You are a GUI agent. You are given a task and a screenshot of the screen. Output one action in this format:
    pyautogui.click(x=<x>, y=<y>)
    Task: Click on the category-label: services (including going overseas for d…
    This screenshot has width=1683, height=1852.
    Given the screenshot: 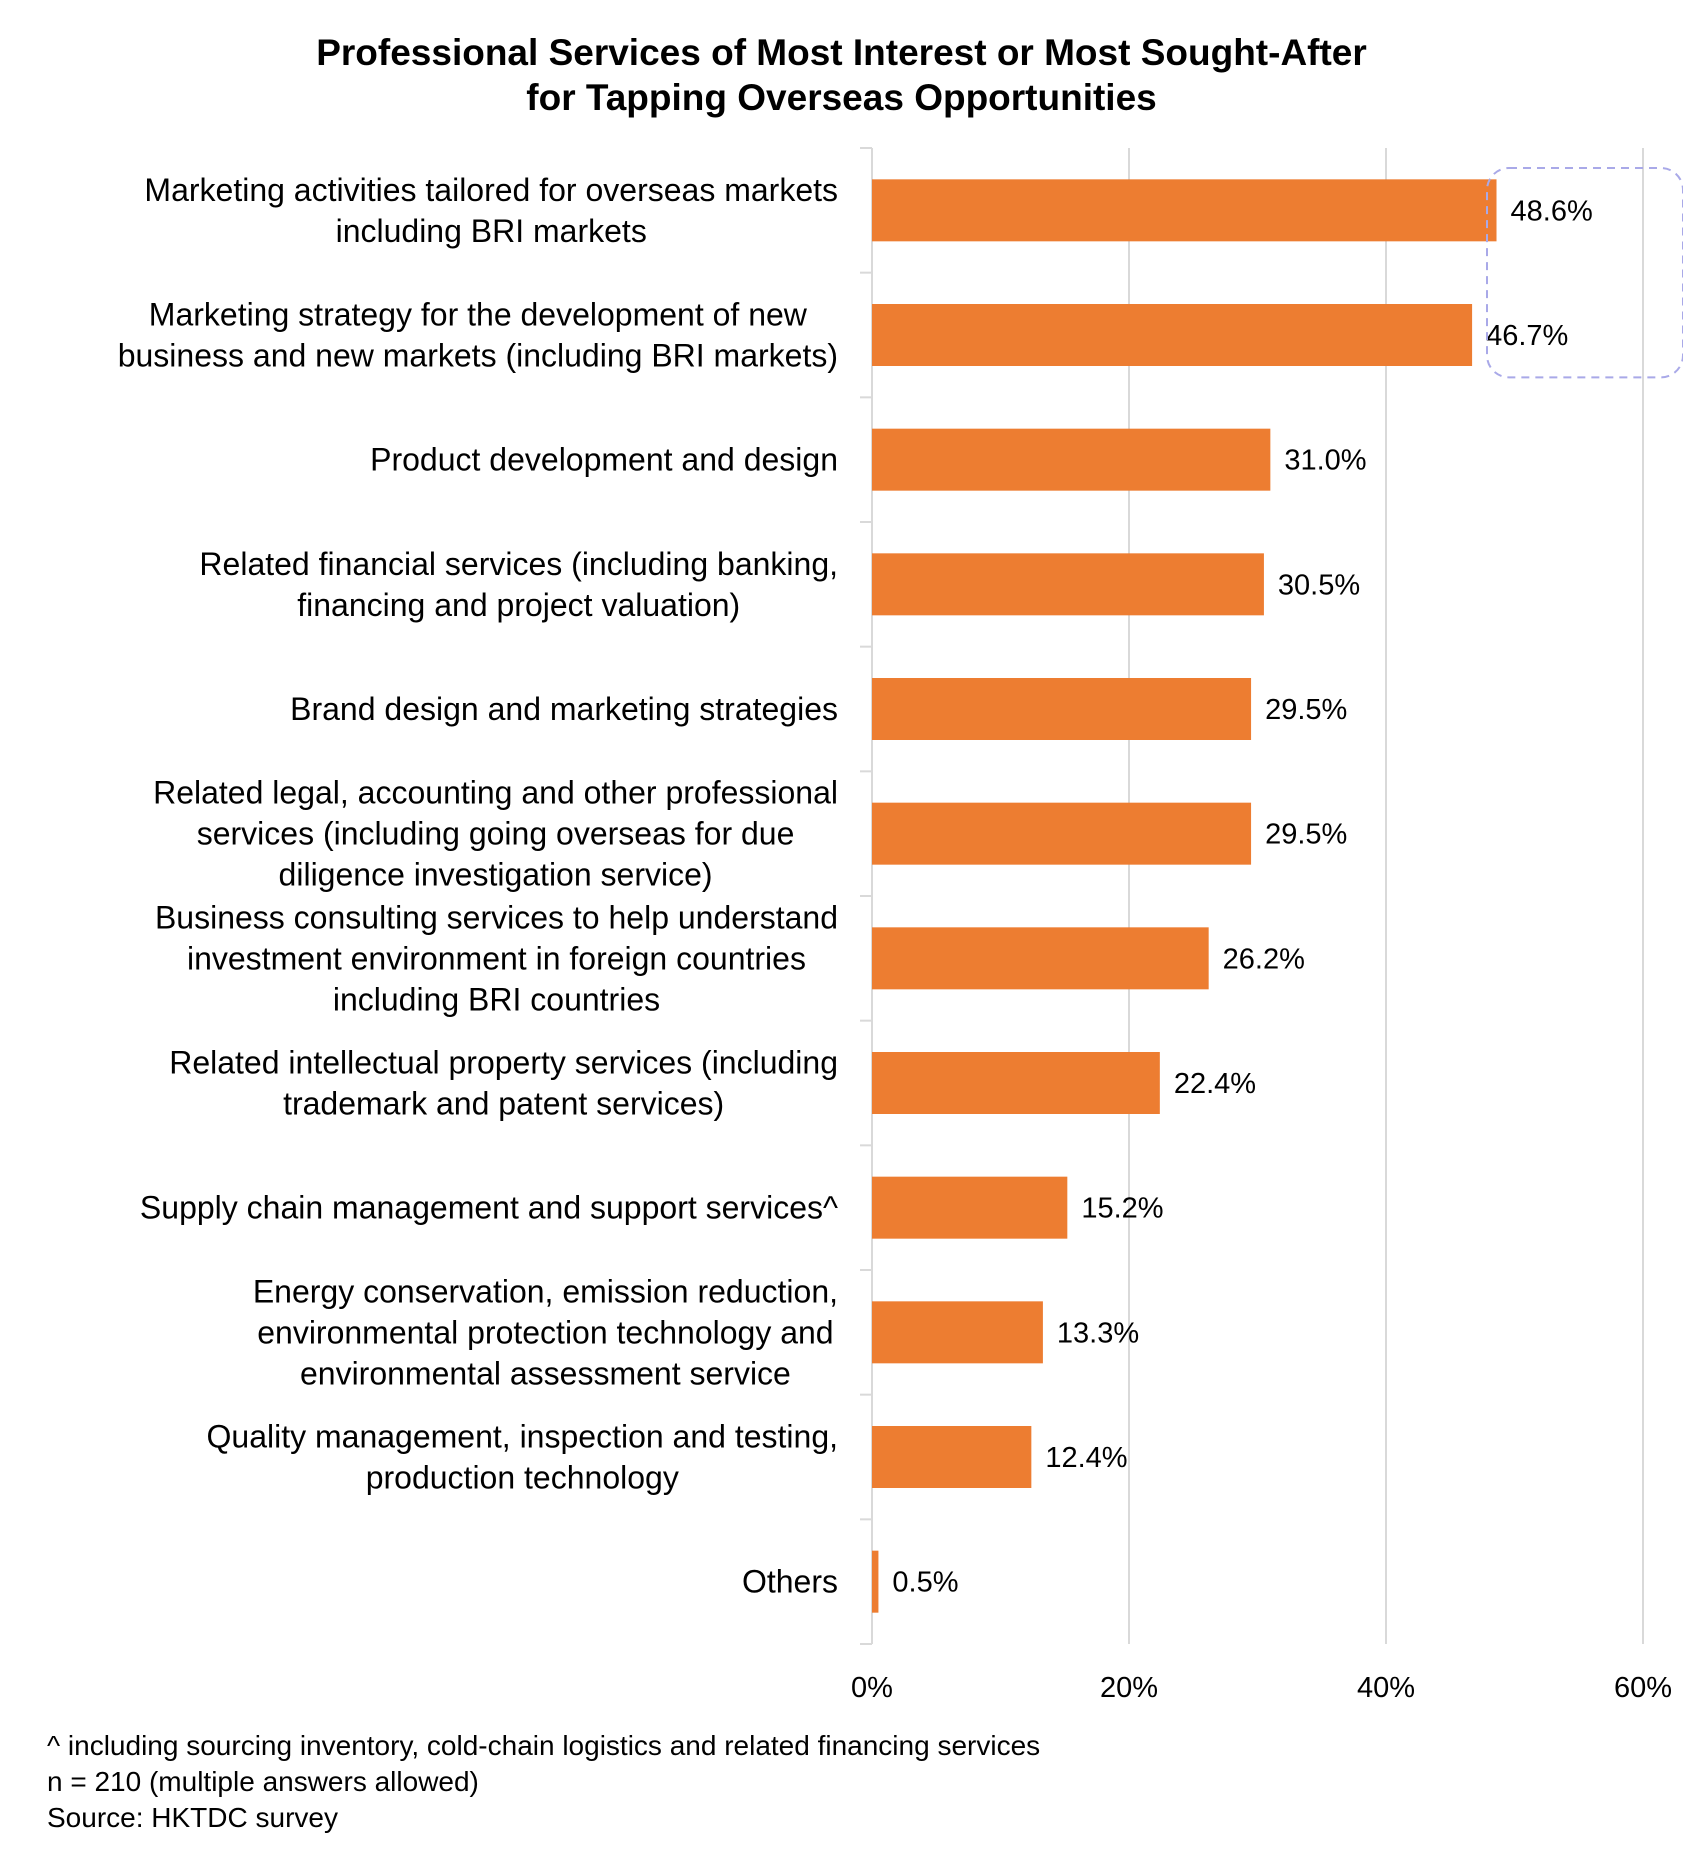 What is the action you would take?
    pyautogui.click(x=496, y=834)
    